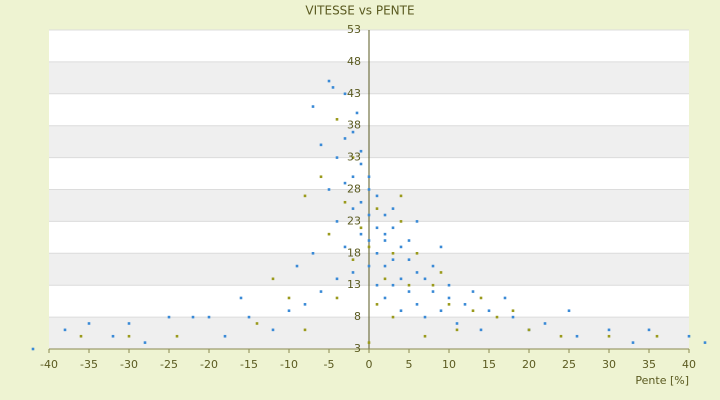 The height and width of the screenshot is (400, 720). What do you see at coordinates (529, 364) in the screenshot?
I see `x-tick-label: 20` at bounding box center [529, 364].